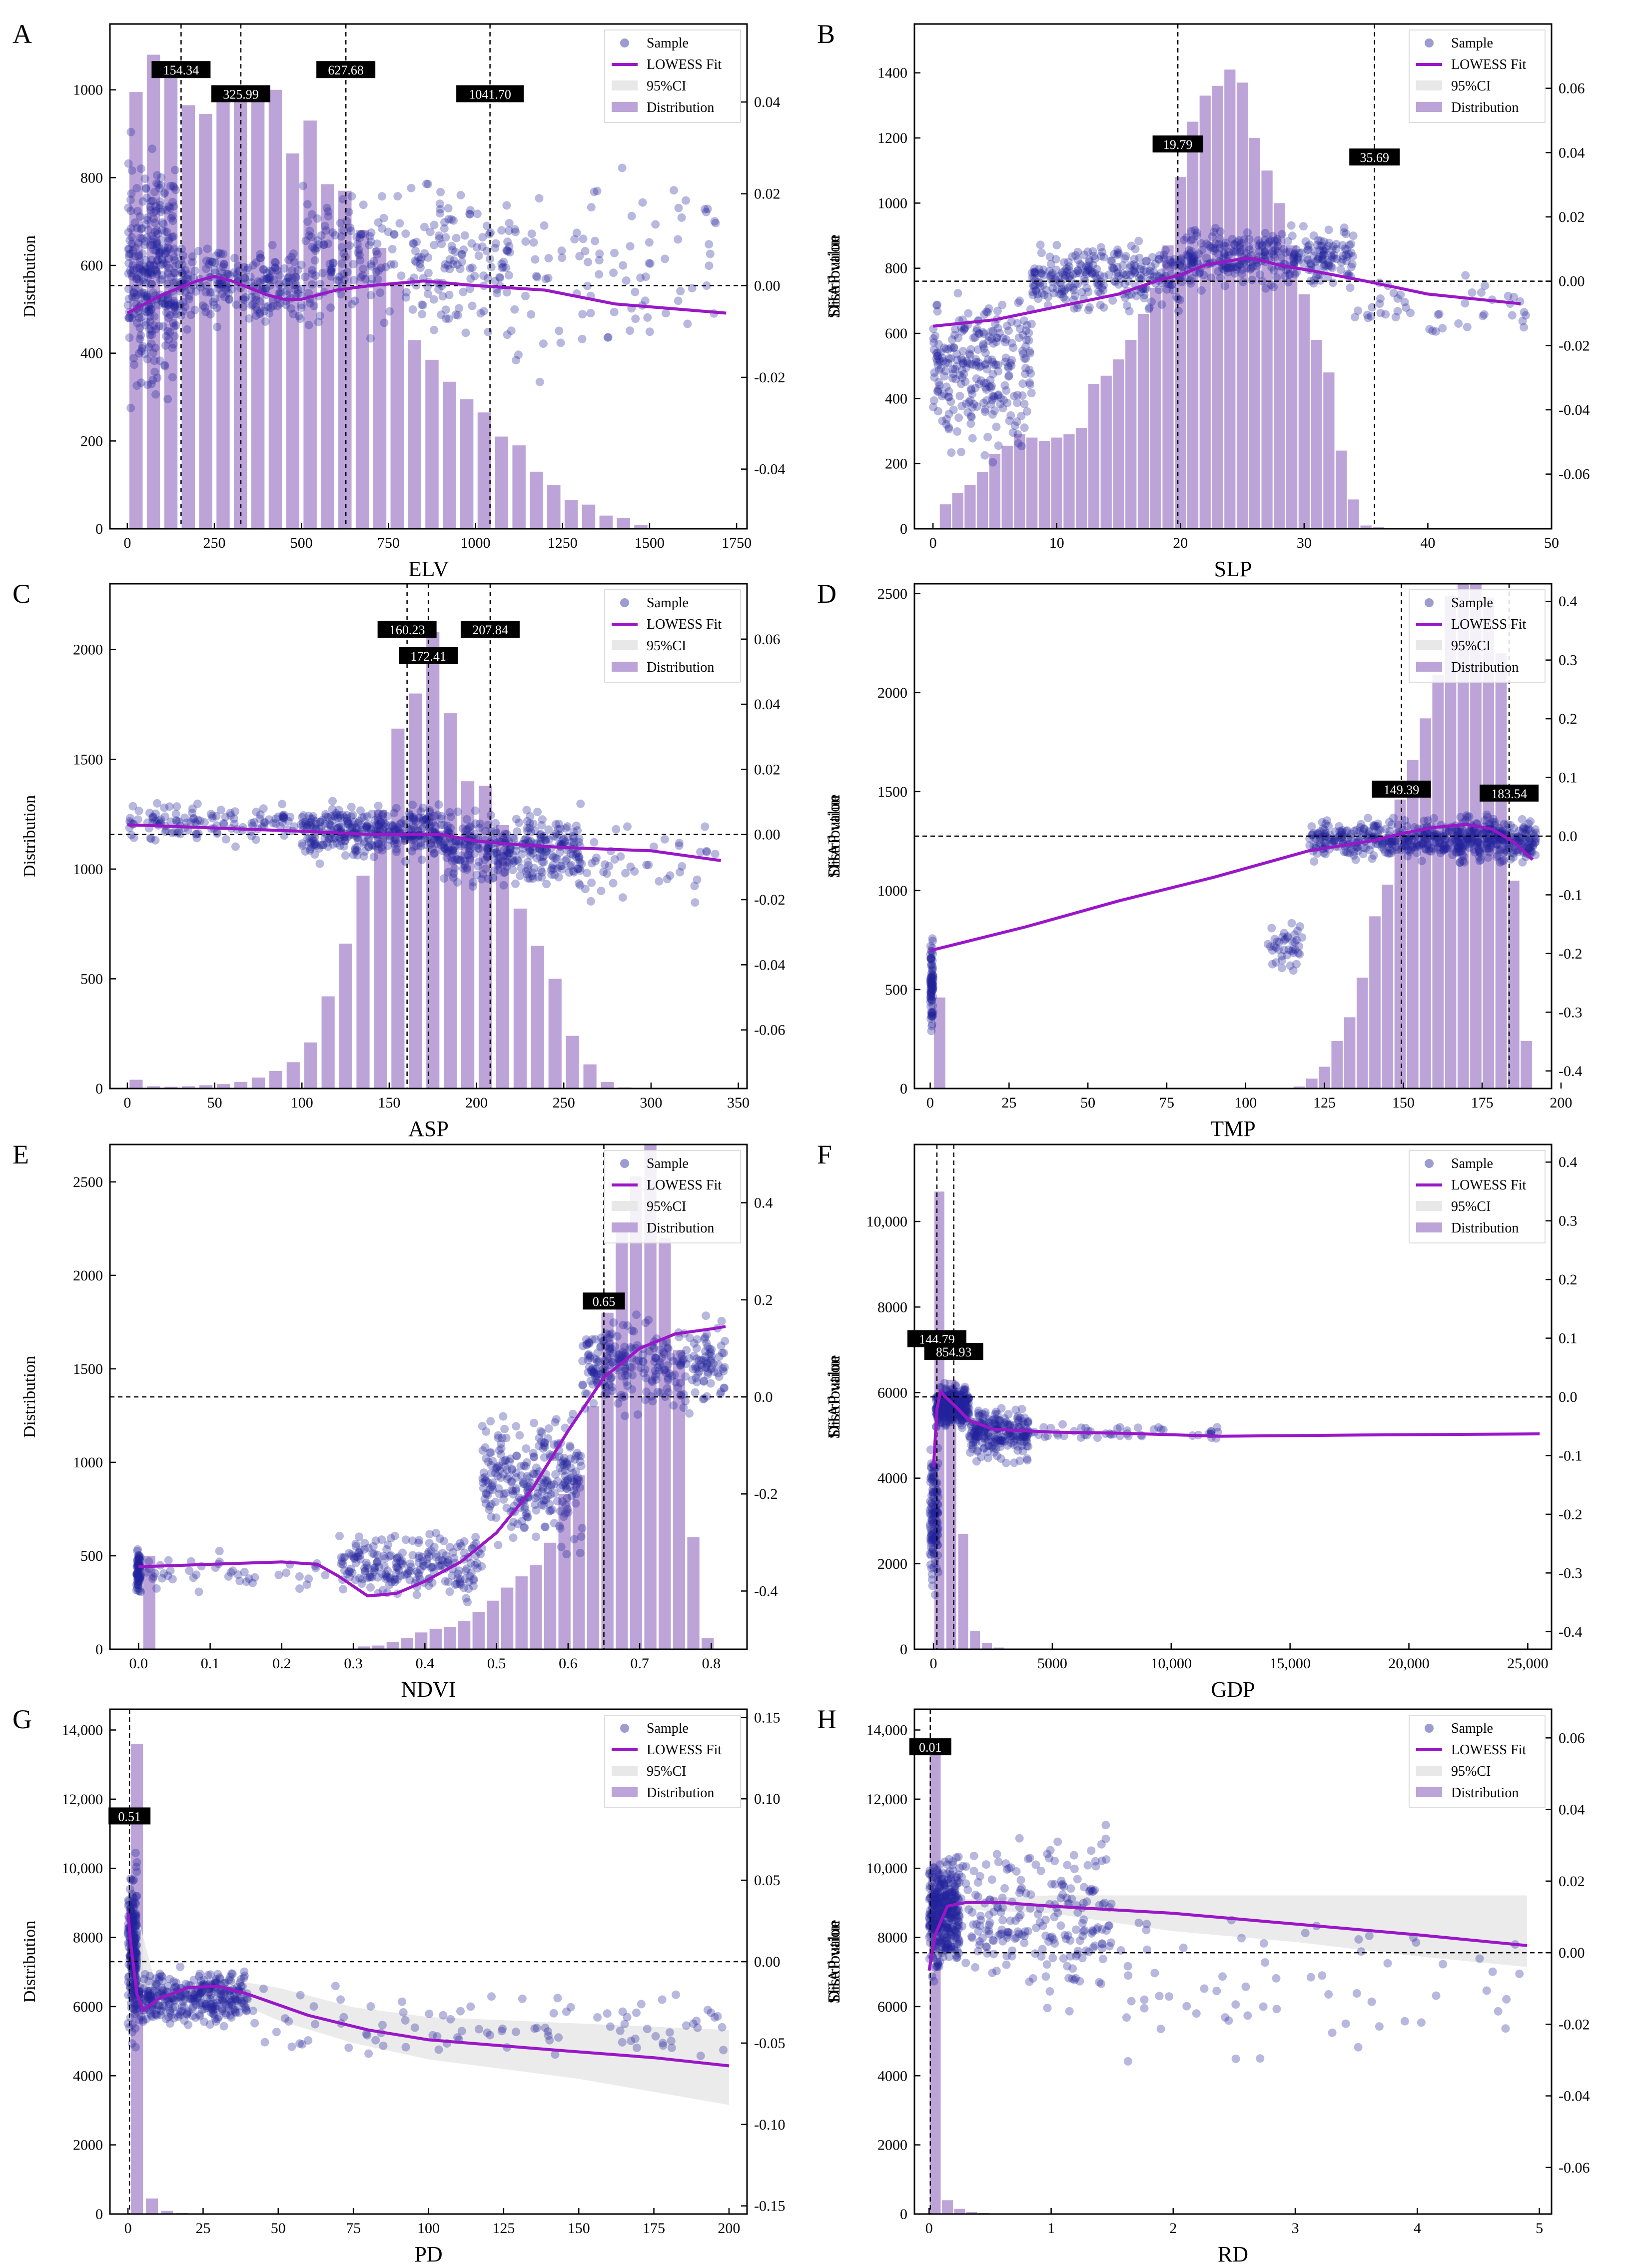  Describe the element at coordinates (767, 705) in the screenshot. I see `y2-tick-label: 0.04` at that location.